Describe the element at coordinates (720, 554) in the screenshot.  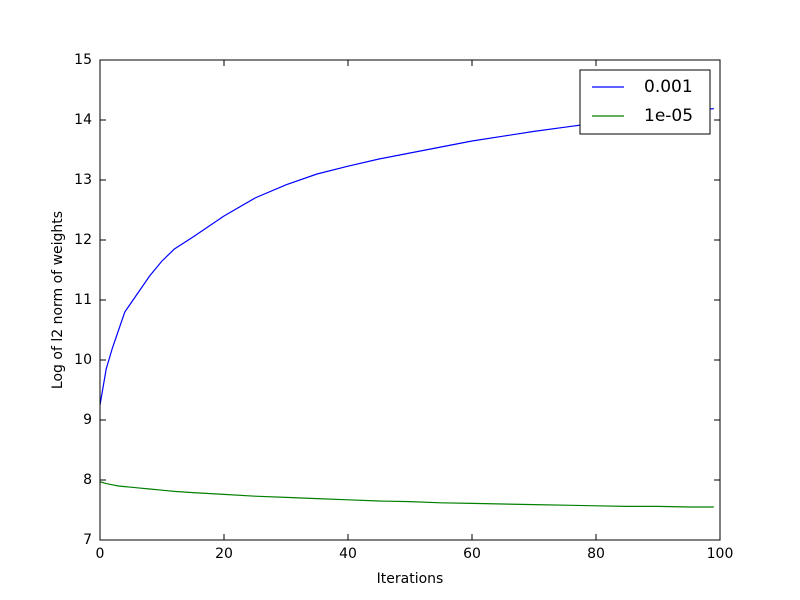
I see `x-tick-label: 100` at that location.